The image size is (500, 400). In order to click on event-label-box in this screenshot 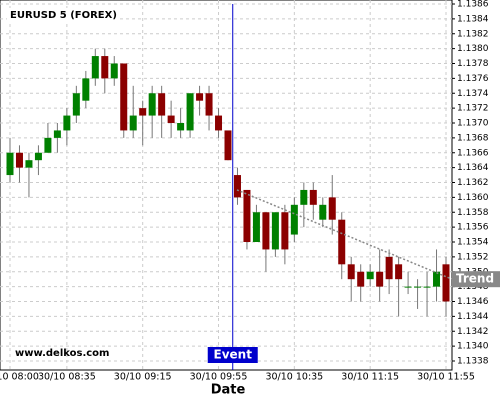, I will do `click(232, 355)`.